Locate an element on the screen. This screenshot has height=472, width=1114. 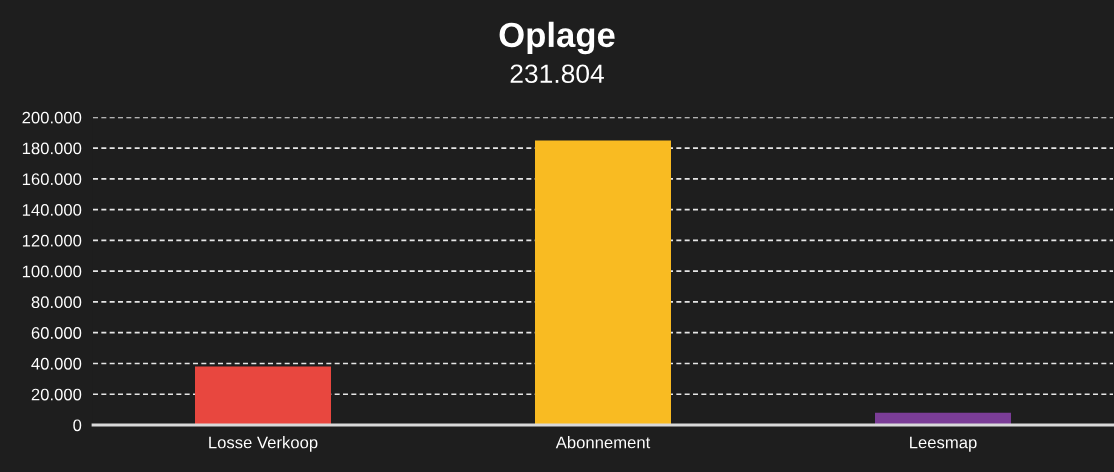
y-tick-label: 120.000 is located at coordinates (52, 240).